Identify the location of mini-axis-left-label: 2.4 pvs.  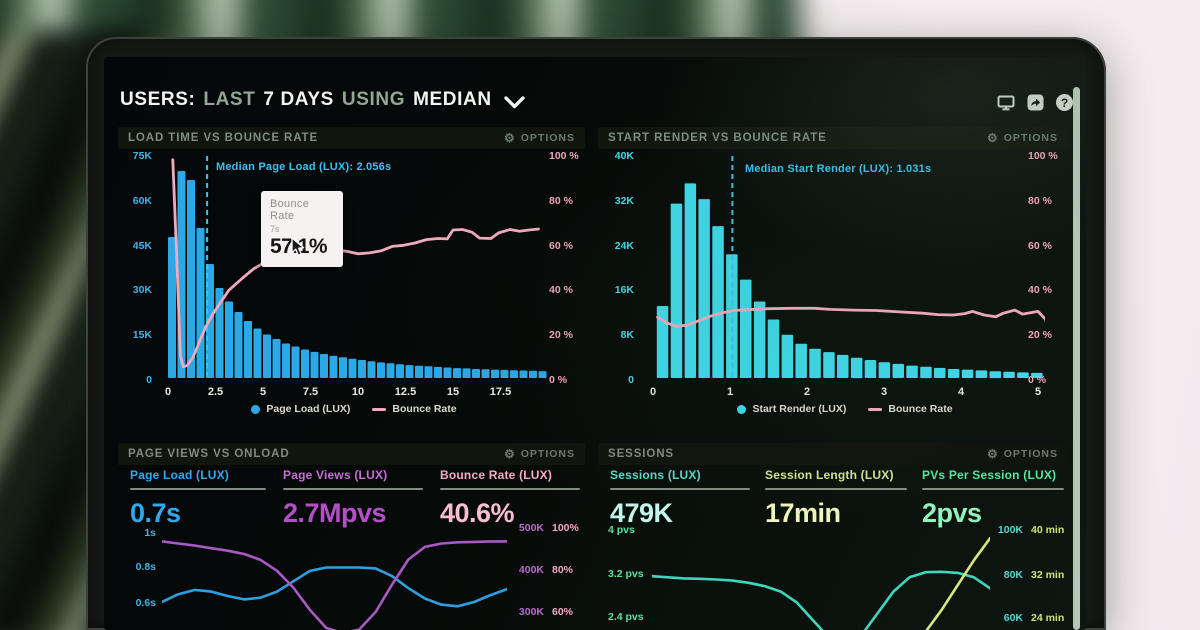
(626, 617).